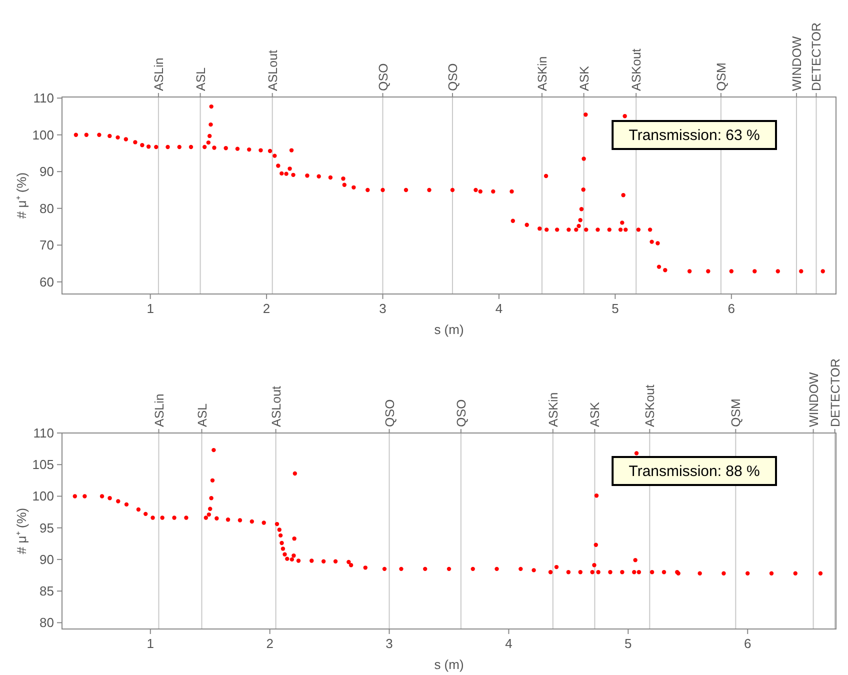 The width and height of the screenshot is (848, 675). What do you see at coordinates (47, 591) in the screenshot?
I see `y-tick-label: 85` at bounding box center [47, 591].